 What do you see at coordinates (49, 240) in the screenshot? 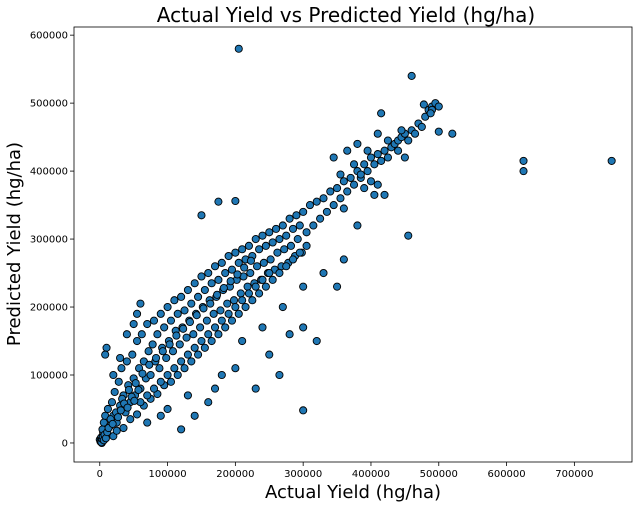
I see `y-tick-label: 300000` at bounding box center [49, 240].